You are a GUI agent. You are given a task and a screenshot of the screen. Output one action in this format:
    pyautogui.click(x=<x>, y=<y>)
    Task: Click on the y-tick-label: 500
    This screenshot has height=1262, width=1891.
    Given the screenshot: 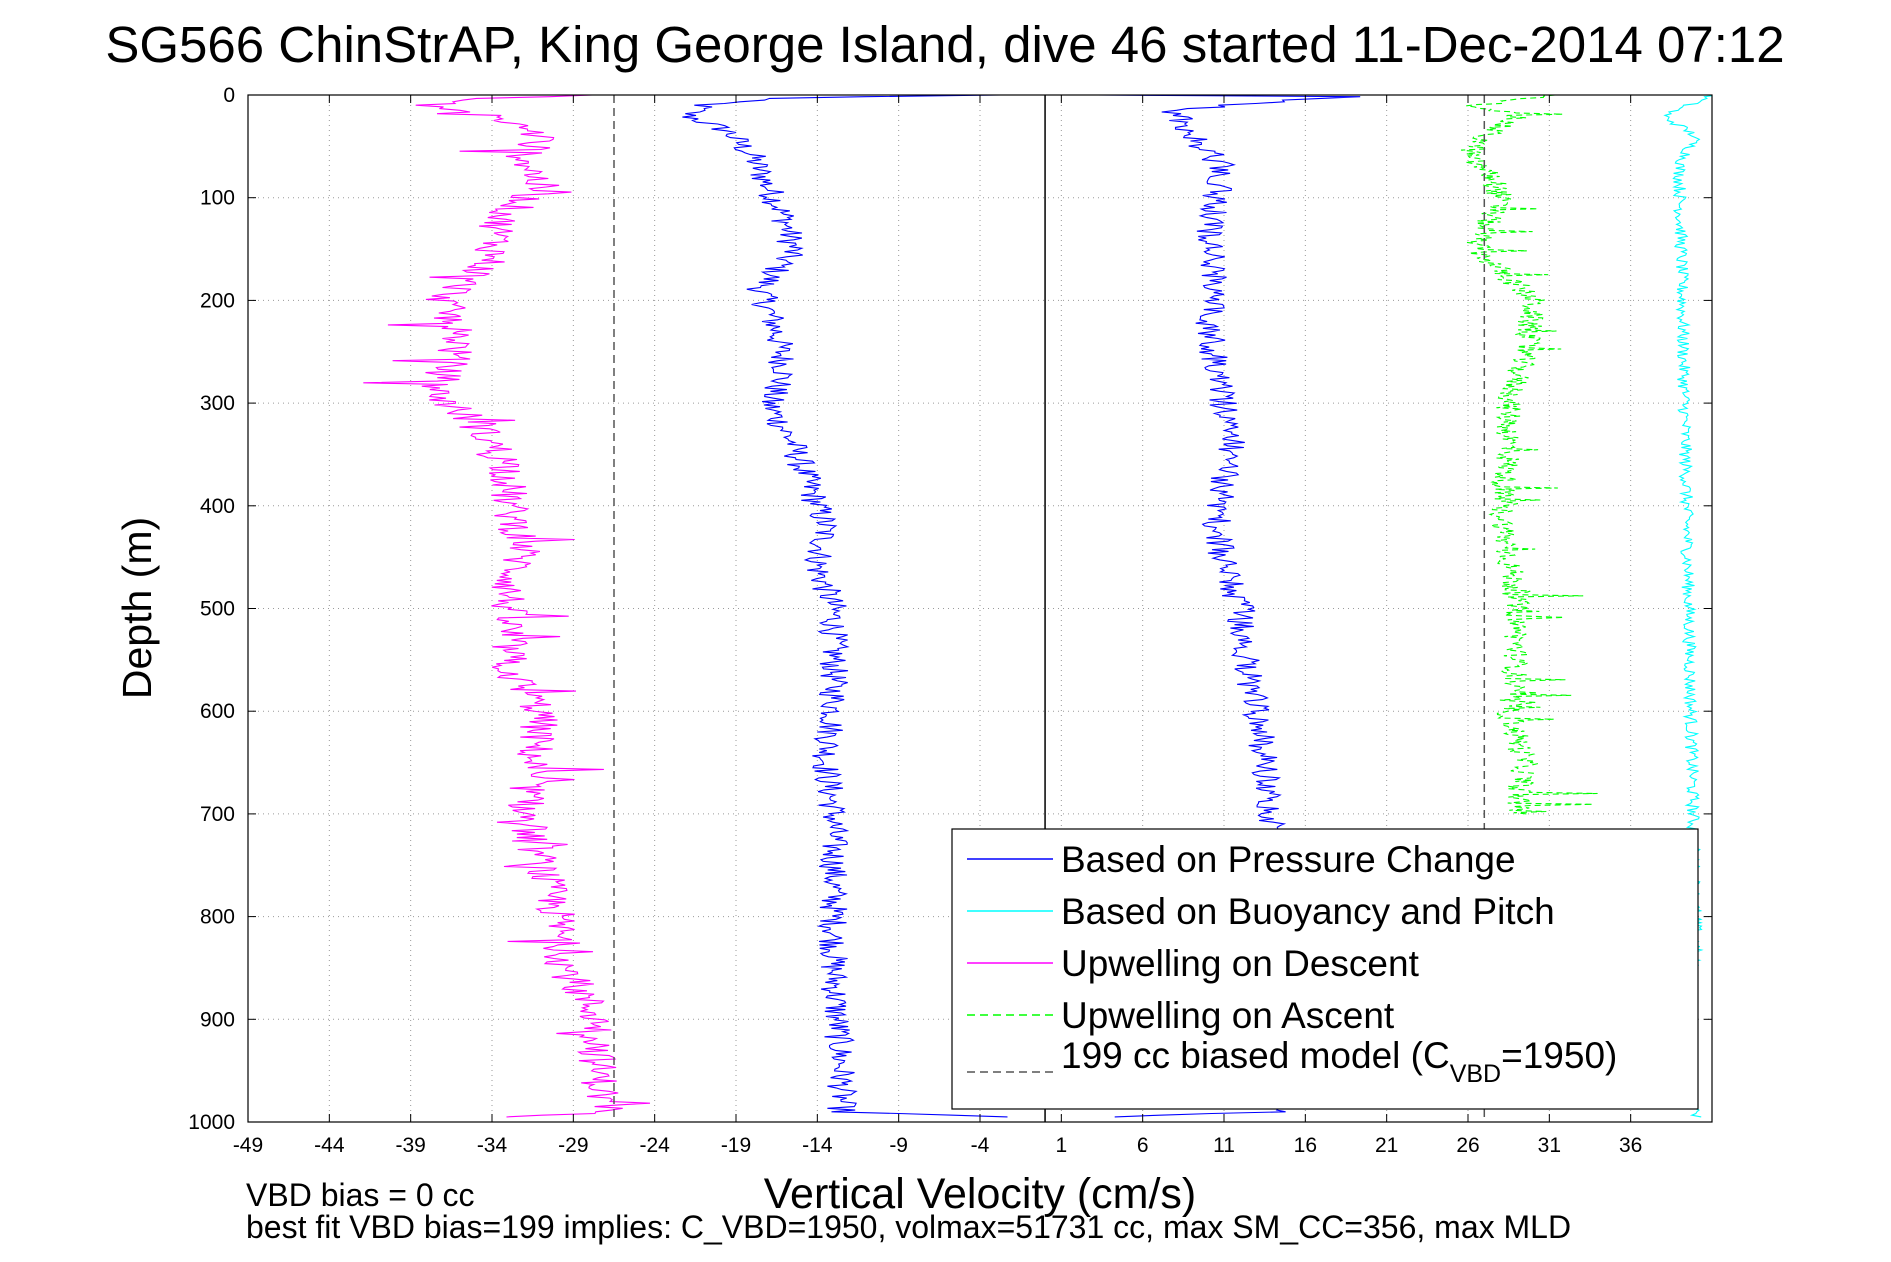 What is the action you would take?
    pyautogui.click(x=217, y=609)
    